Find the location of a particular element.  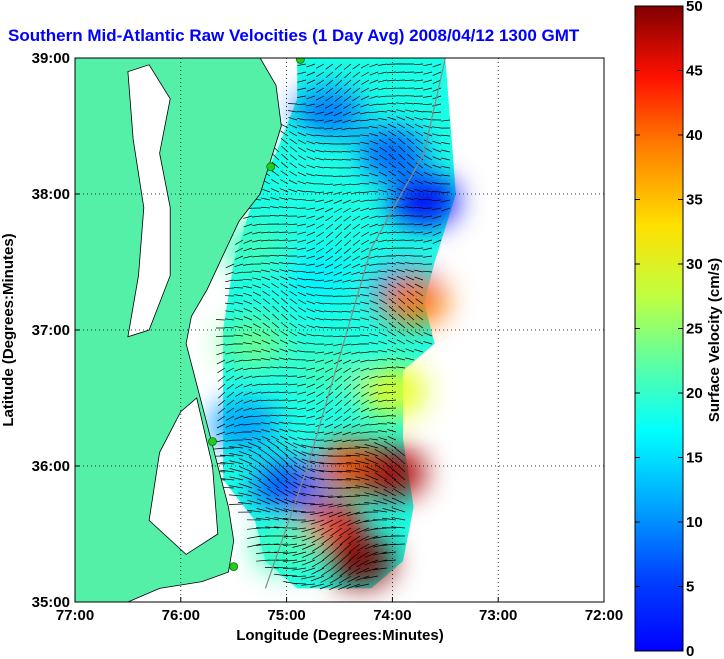

colorbar-tick-label: 20 is located at coordinates (694, 393).